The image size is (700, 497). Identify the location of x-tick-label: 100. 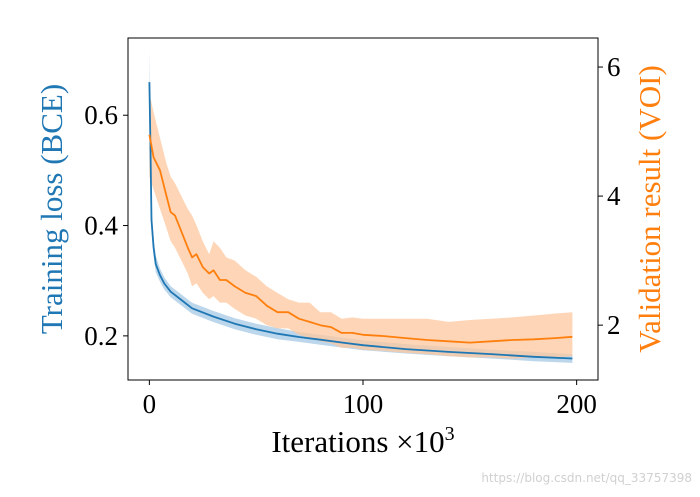
(363, 404).